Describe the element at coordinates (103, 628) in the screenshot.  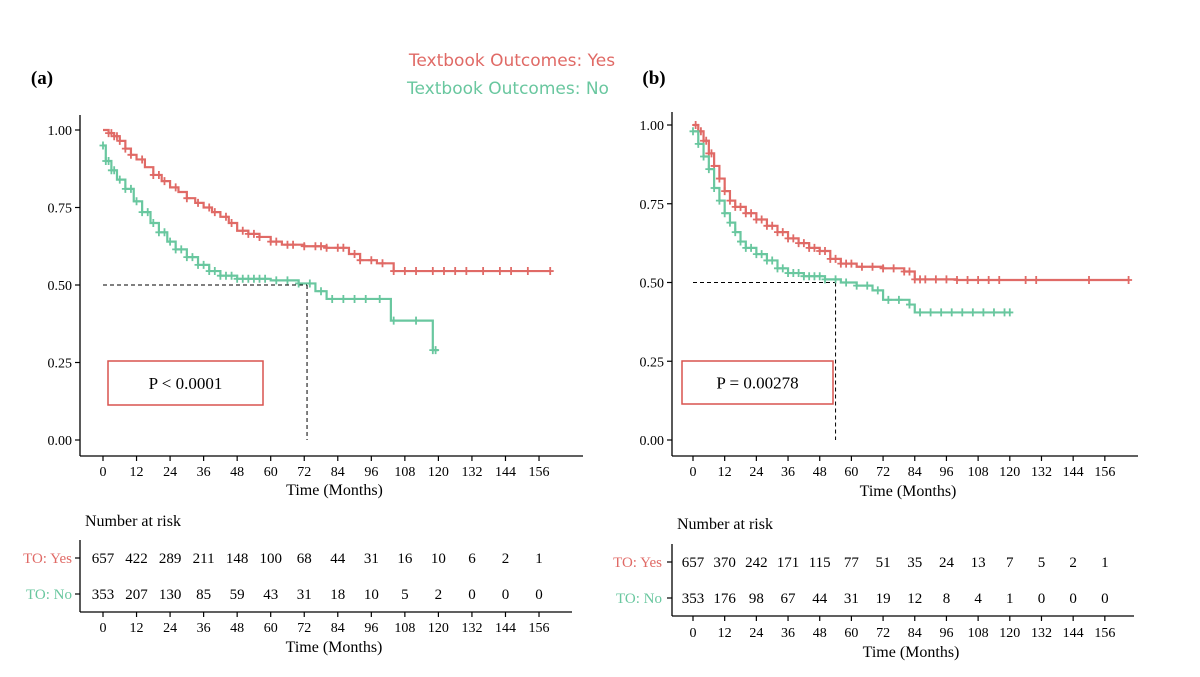
I see `risk-x-tick-label: 0` at that location.